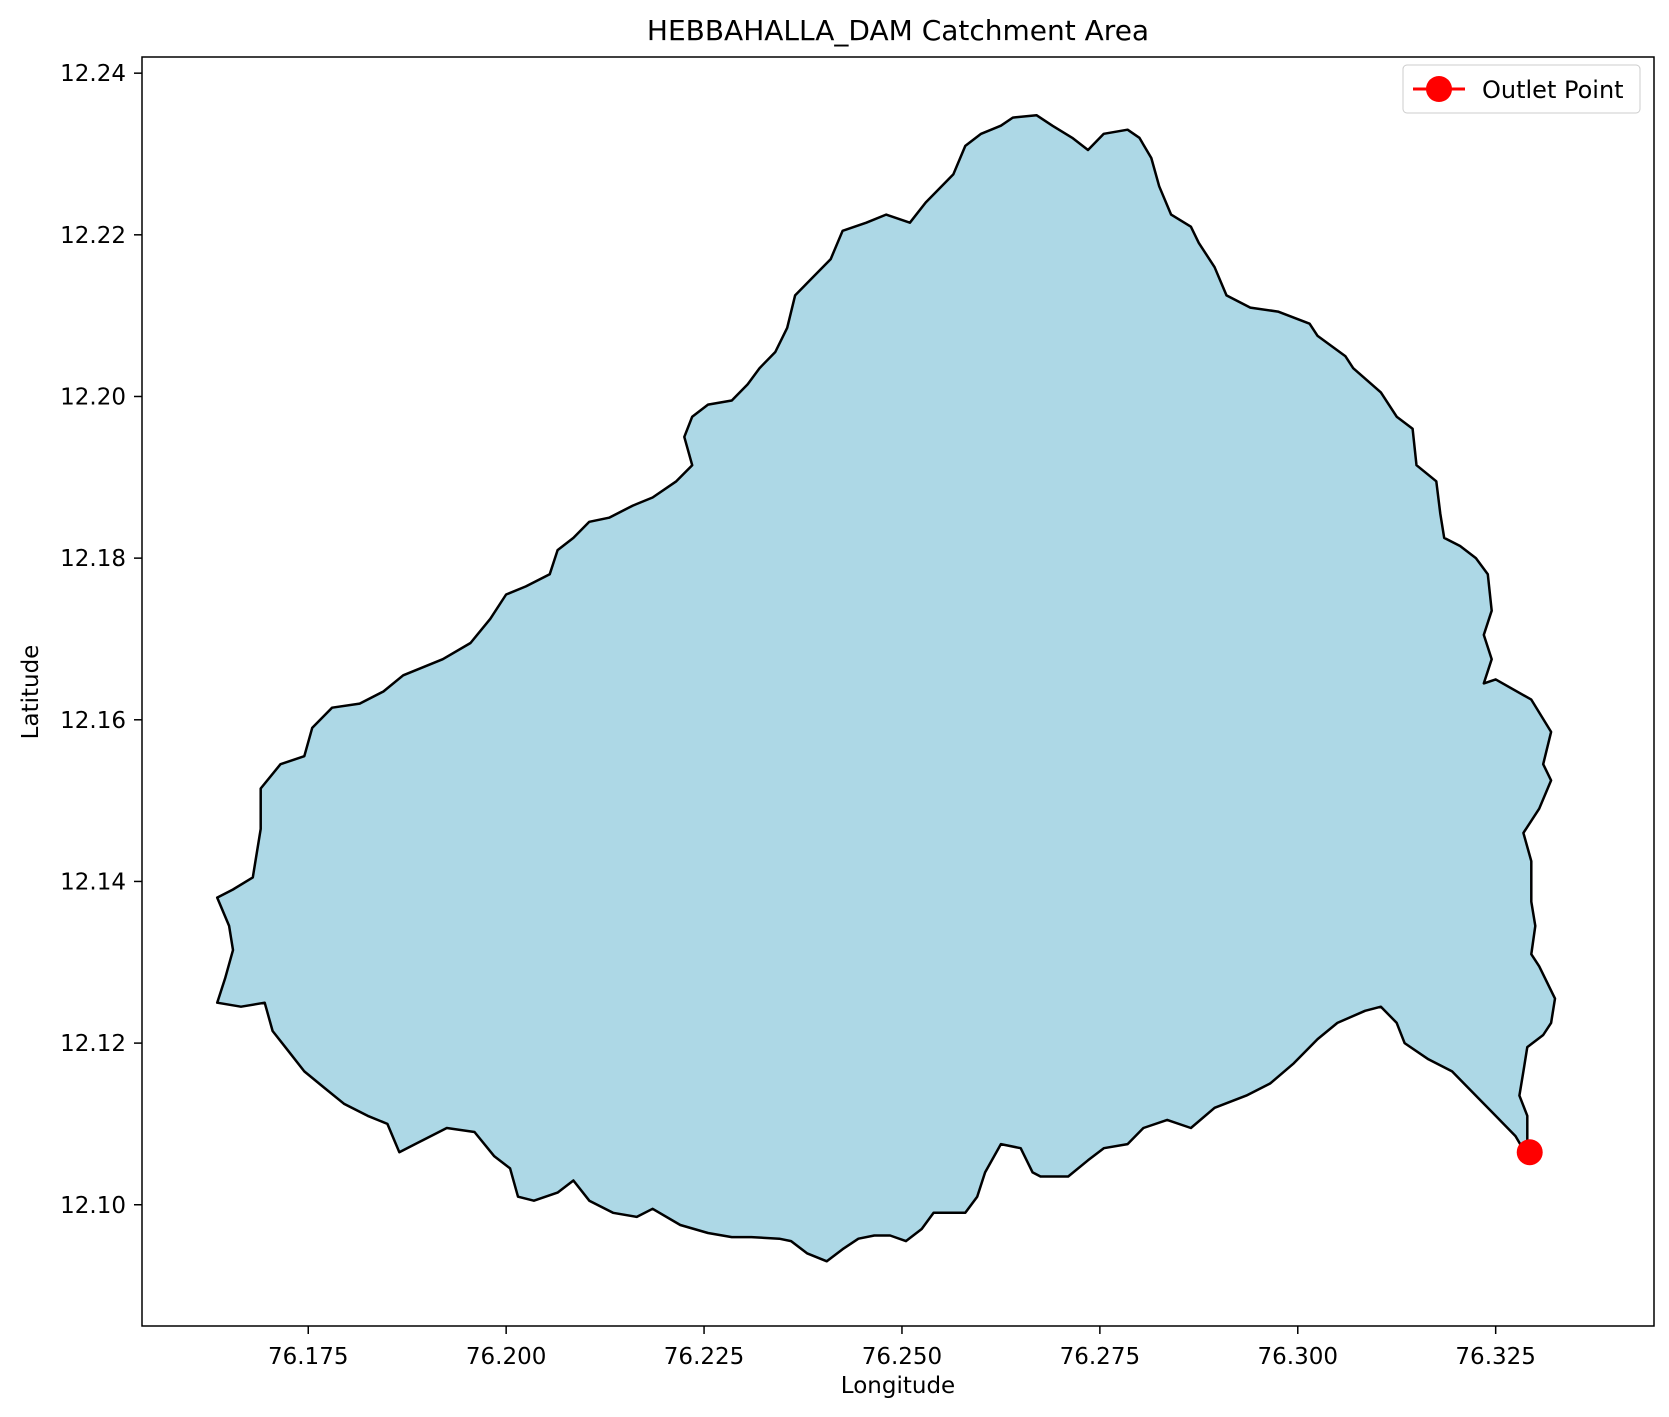 The width and height of the screenshot is (1669, 1417). I want to click on y-tick-label: 12.24, so click(93, 74).